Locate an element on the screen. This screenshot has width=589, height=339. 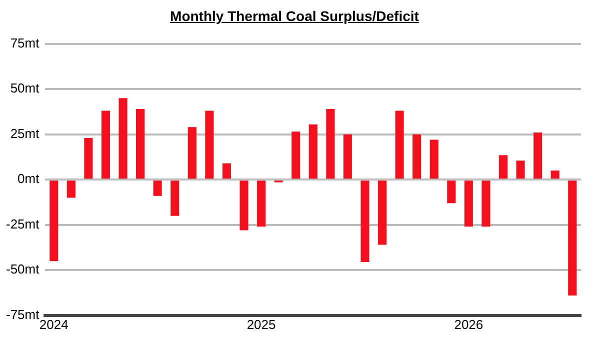
y-tick-label: -25mt is located at coordinates (23, 224).